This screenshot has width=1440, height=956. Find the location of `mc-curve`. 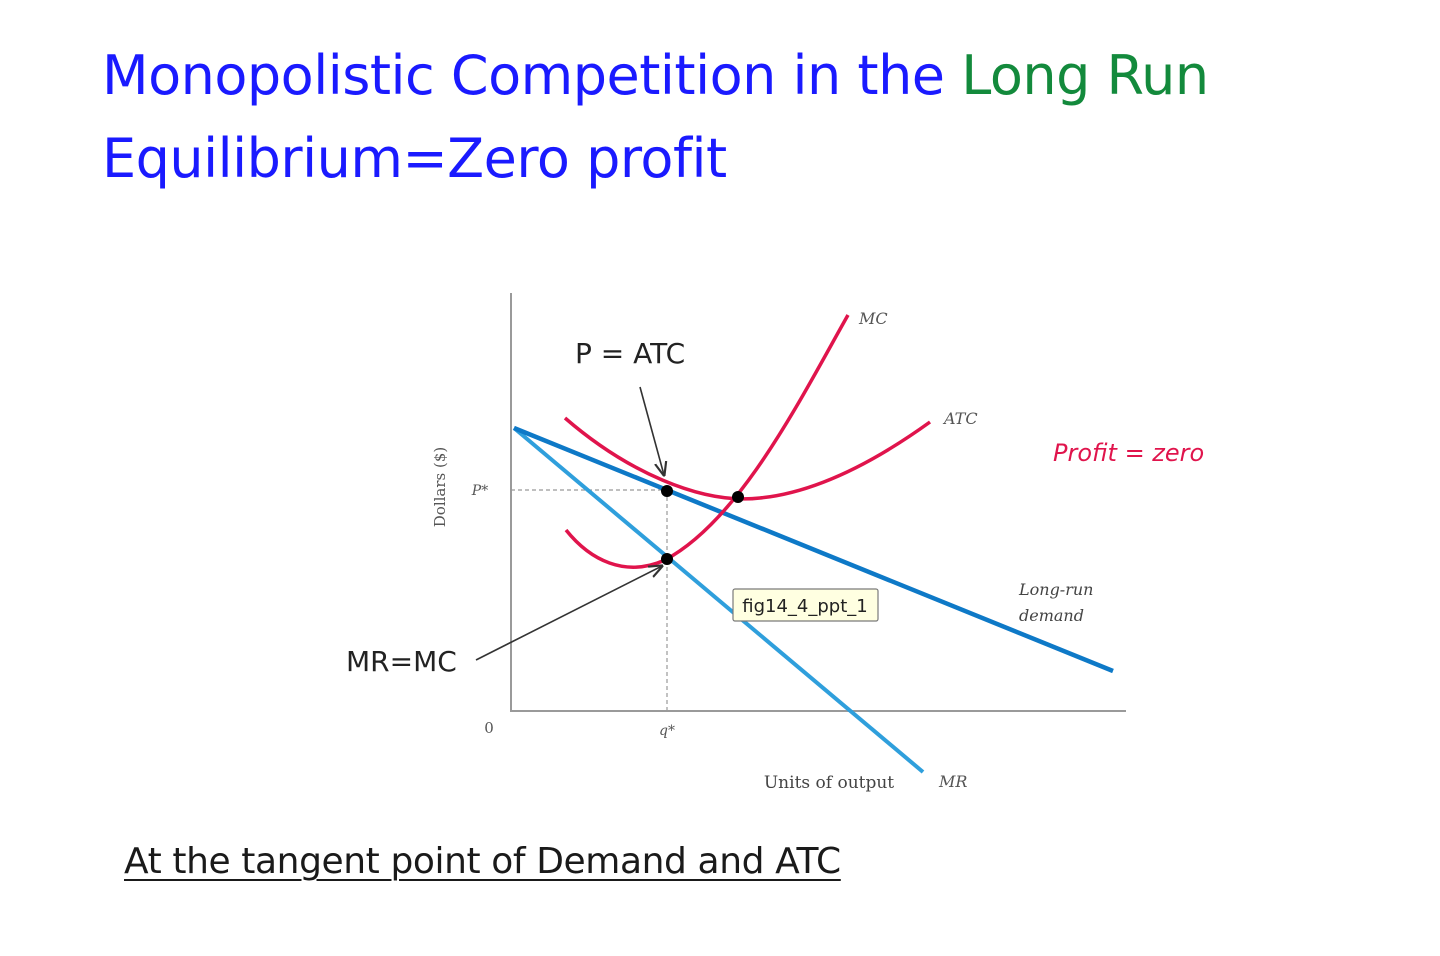

mc-curve is located at coordinates (707, 441).